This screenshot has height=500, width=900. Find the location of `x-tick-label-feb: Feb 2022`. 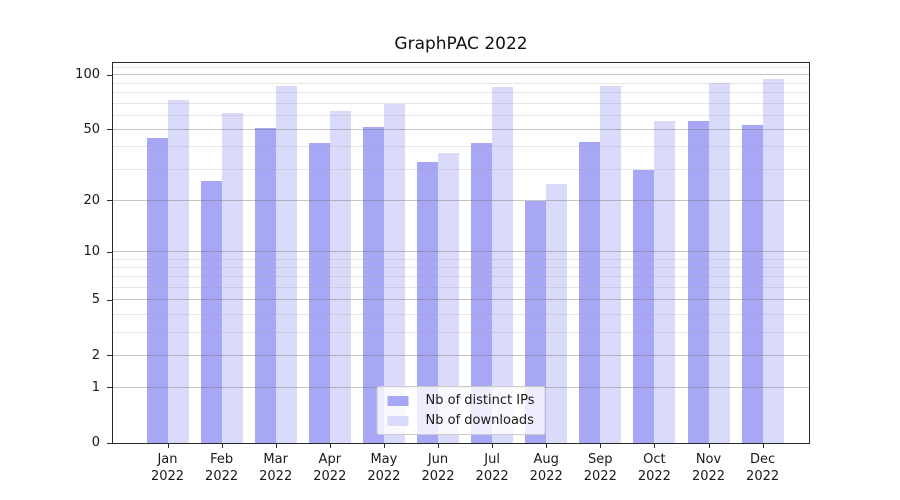

x-tick-label-feb: Feb 2022 is located at coordinates (222, 468).